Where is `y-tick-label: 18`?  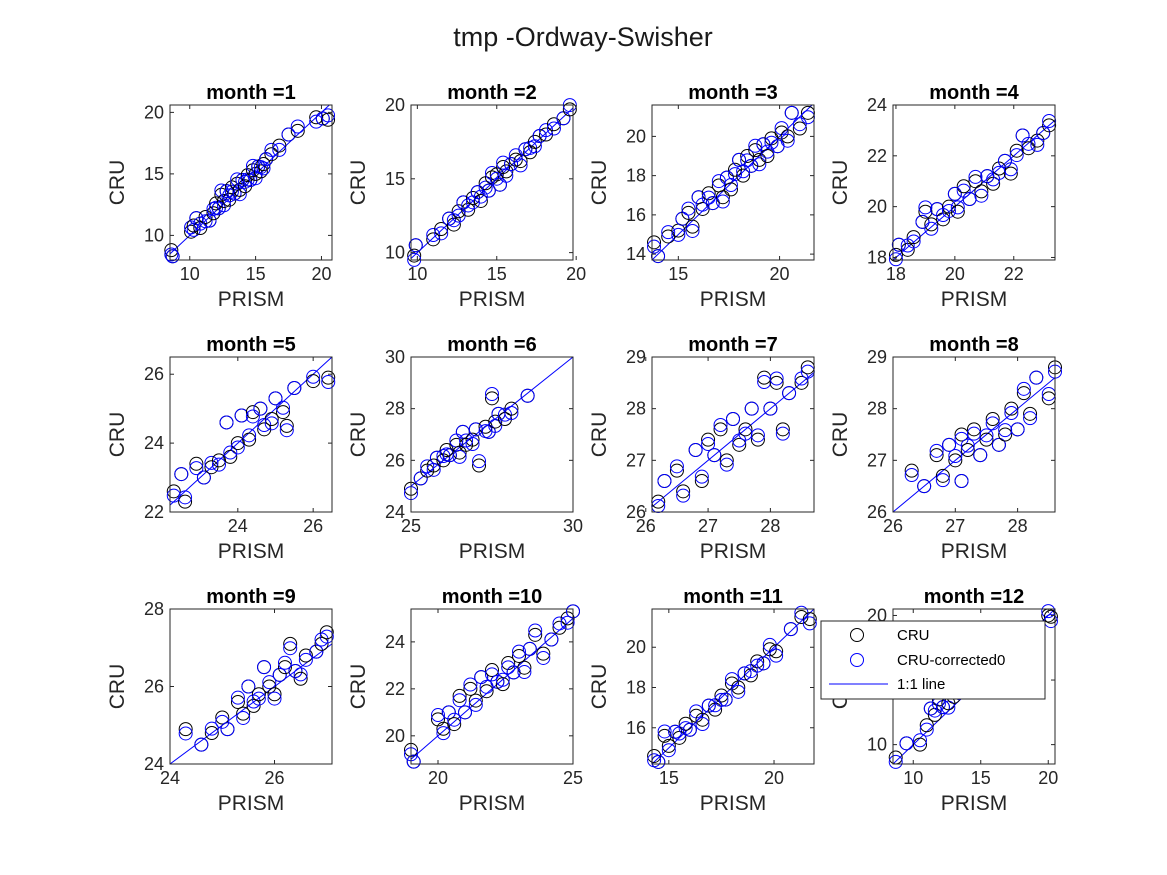
y-tick-label: 18 is located at coordinates (636, 688).